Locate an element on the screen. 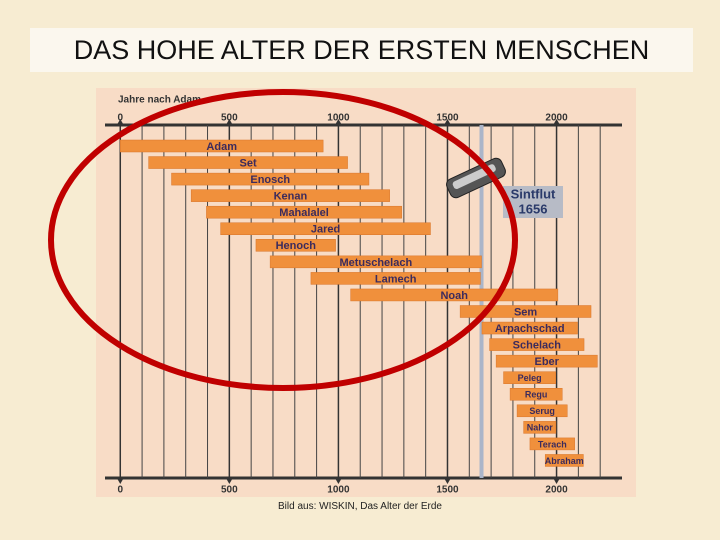 Image resolution: width=720 pixels, height=540 pixels. bar-label: Regu is located at coordinates (536, 395).